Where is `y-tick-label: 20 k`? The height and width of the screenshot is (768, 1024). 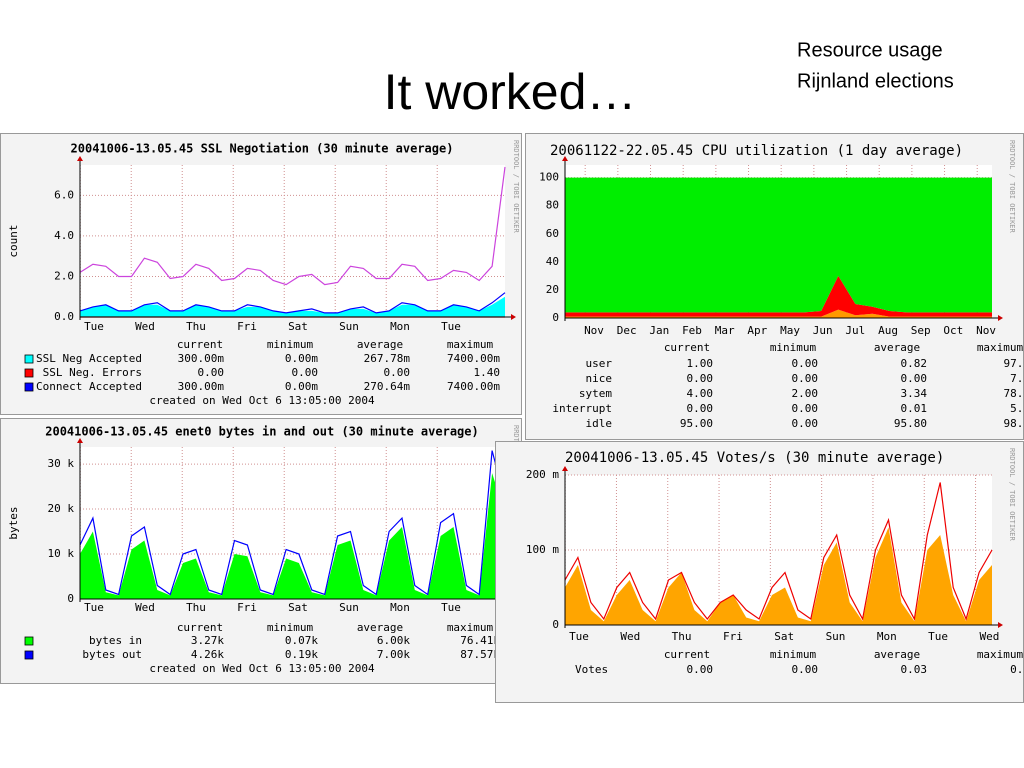
y-tick-label: 20 k is located at coordinates (61, 508).